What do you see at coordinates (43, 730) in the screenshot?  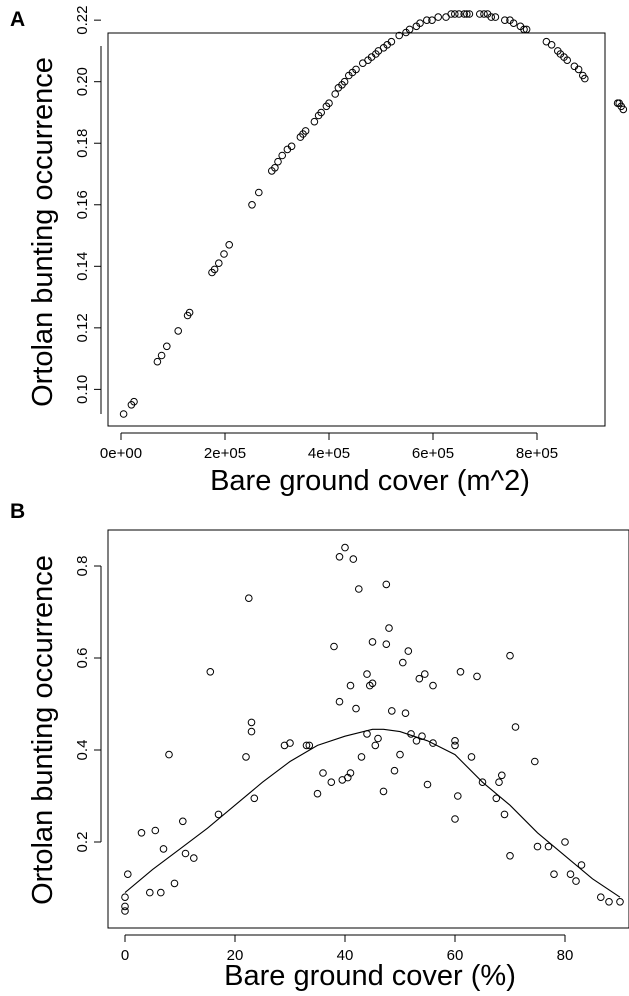 I see `panel-b-y-axis-title: Ortolan bunting occurrence` at bounding box center [43, 730].